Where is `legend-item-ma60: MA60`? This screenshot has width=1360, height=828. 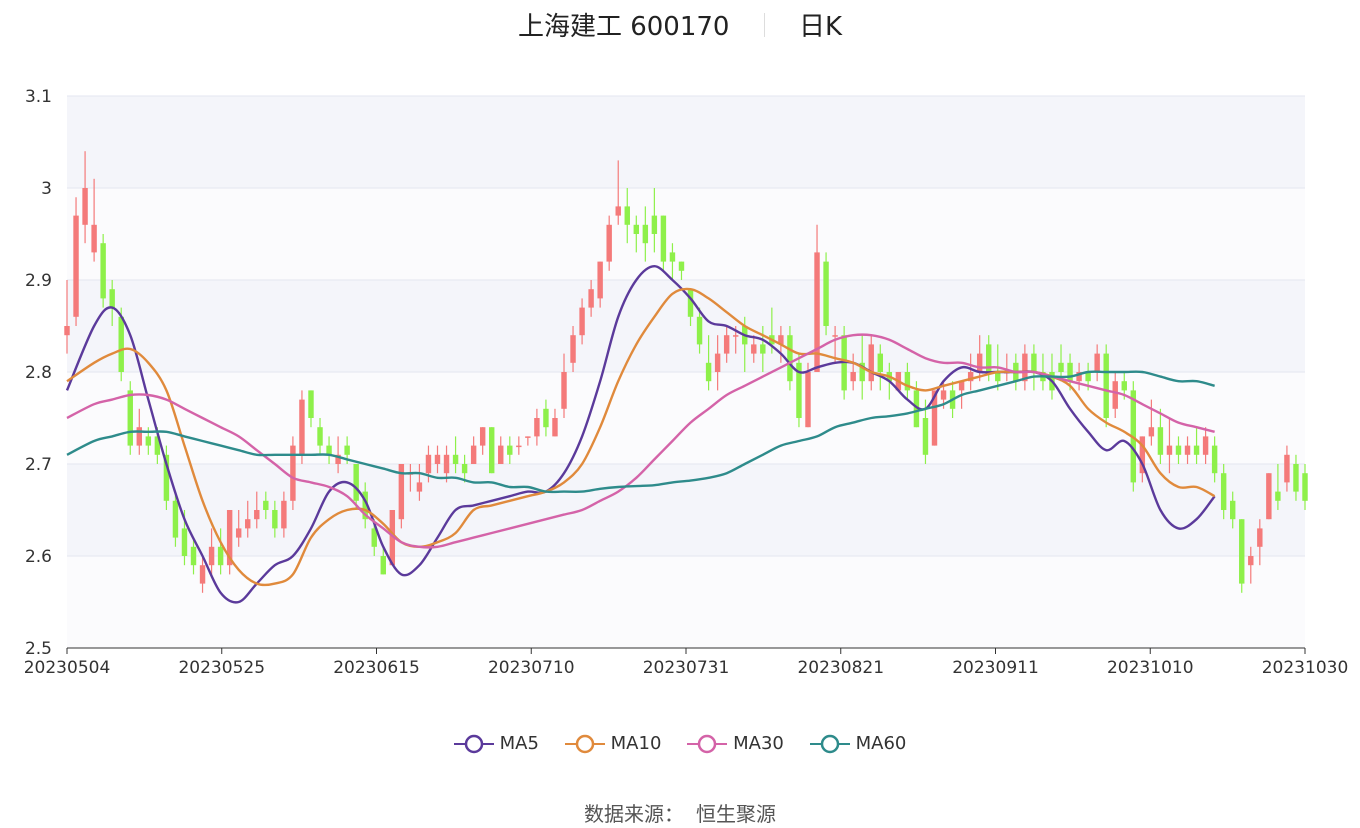 legend-item-ma60: MA60 is located at coordinates (857, 743).